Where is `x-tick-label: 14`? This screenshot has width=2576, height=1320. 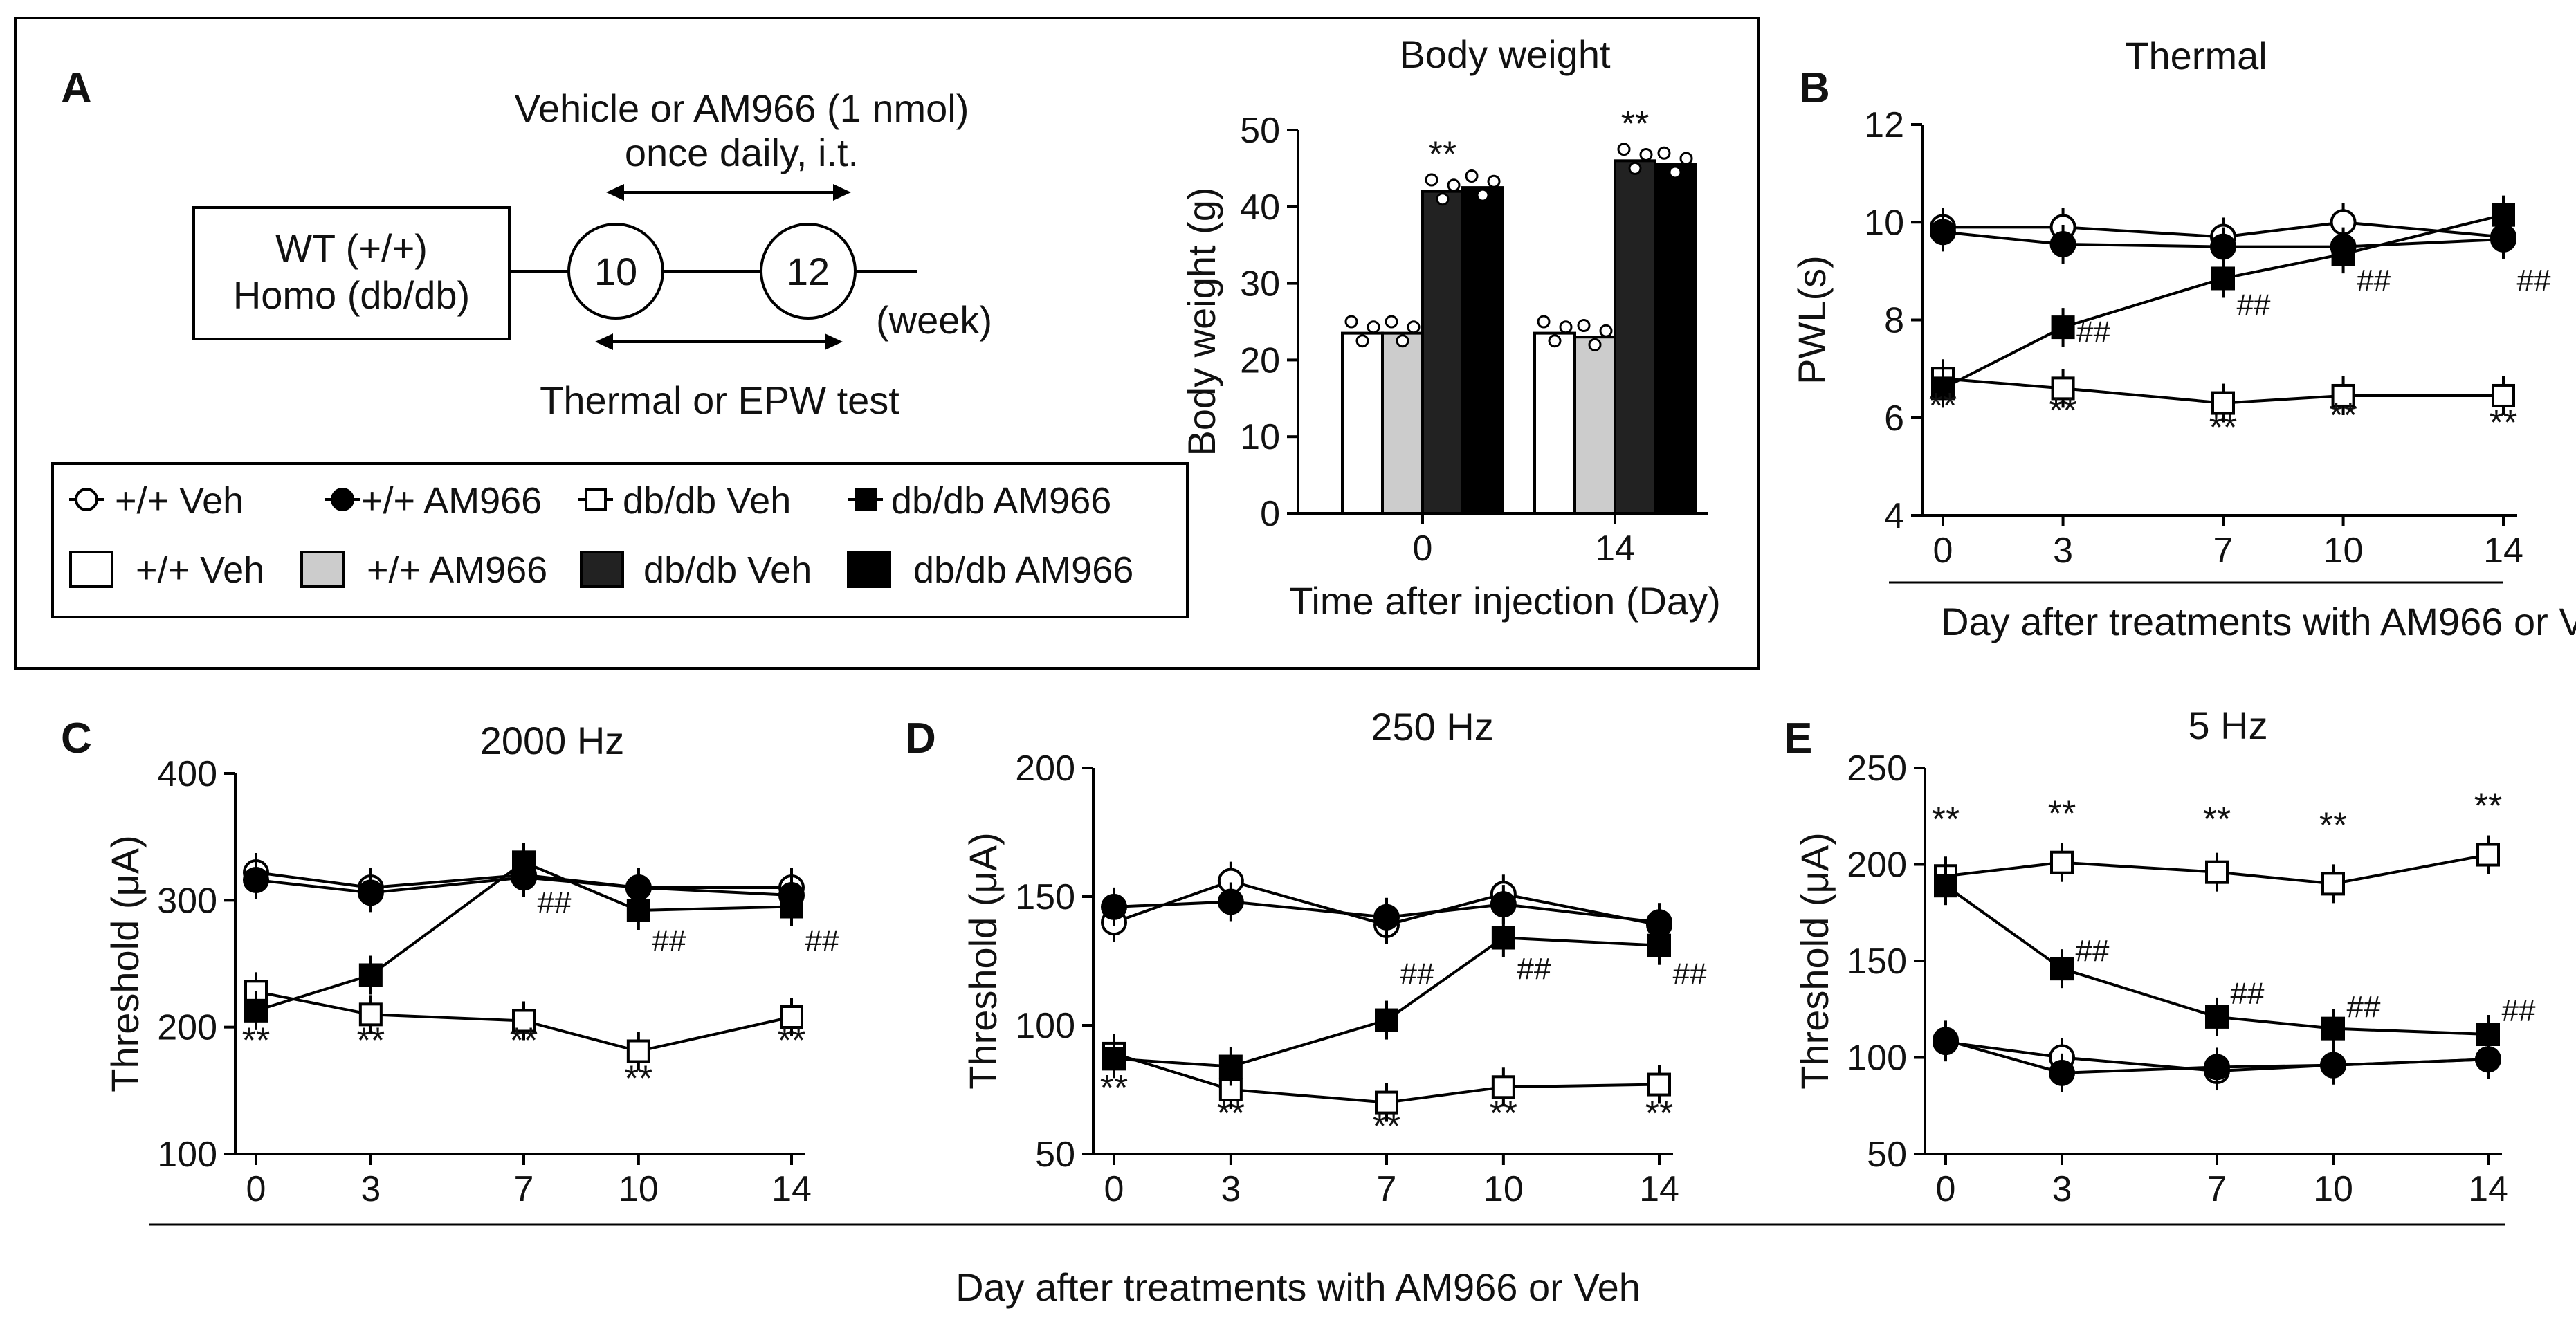 x-tick-label: 14 is located at coordinates (2488, 1189).